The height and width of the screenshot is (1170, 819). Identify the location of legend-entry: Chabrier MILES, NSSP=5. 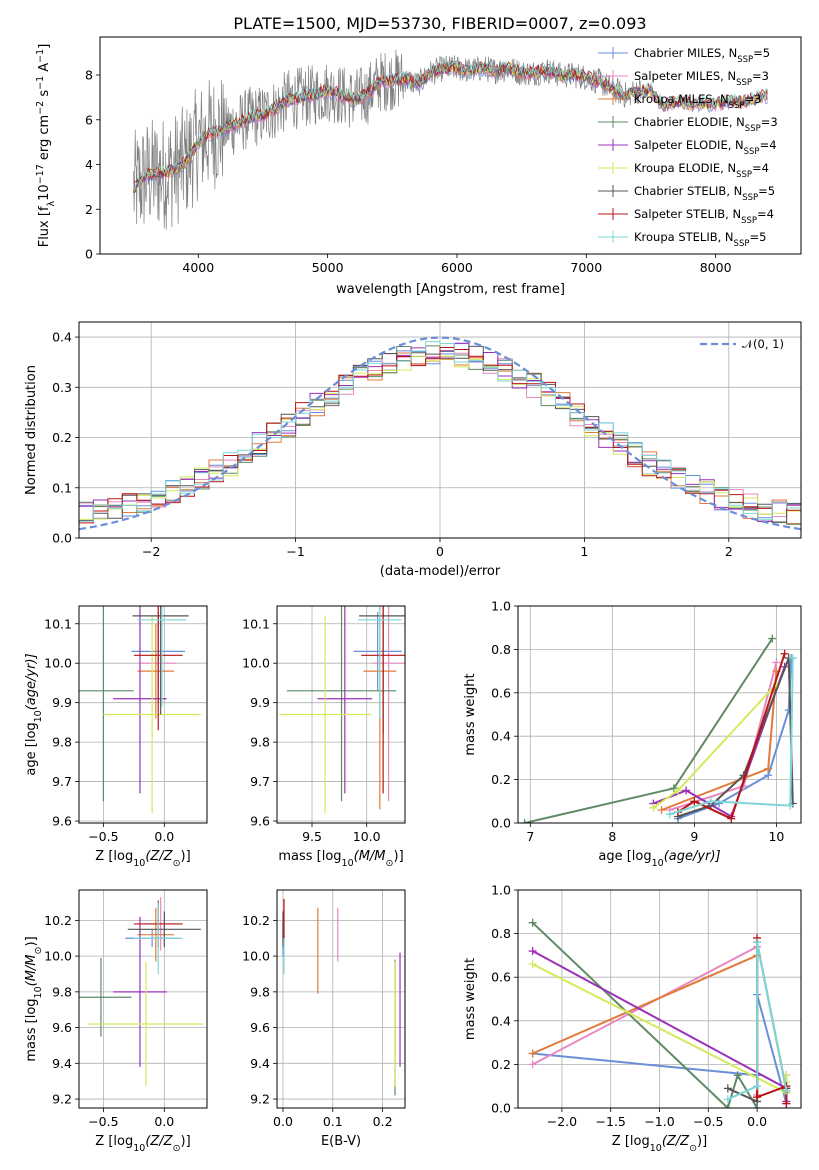
(702, 55).